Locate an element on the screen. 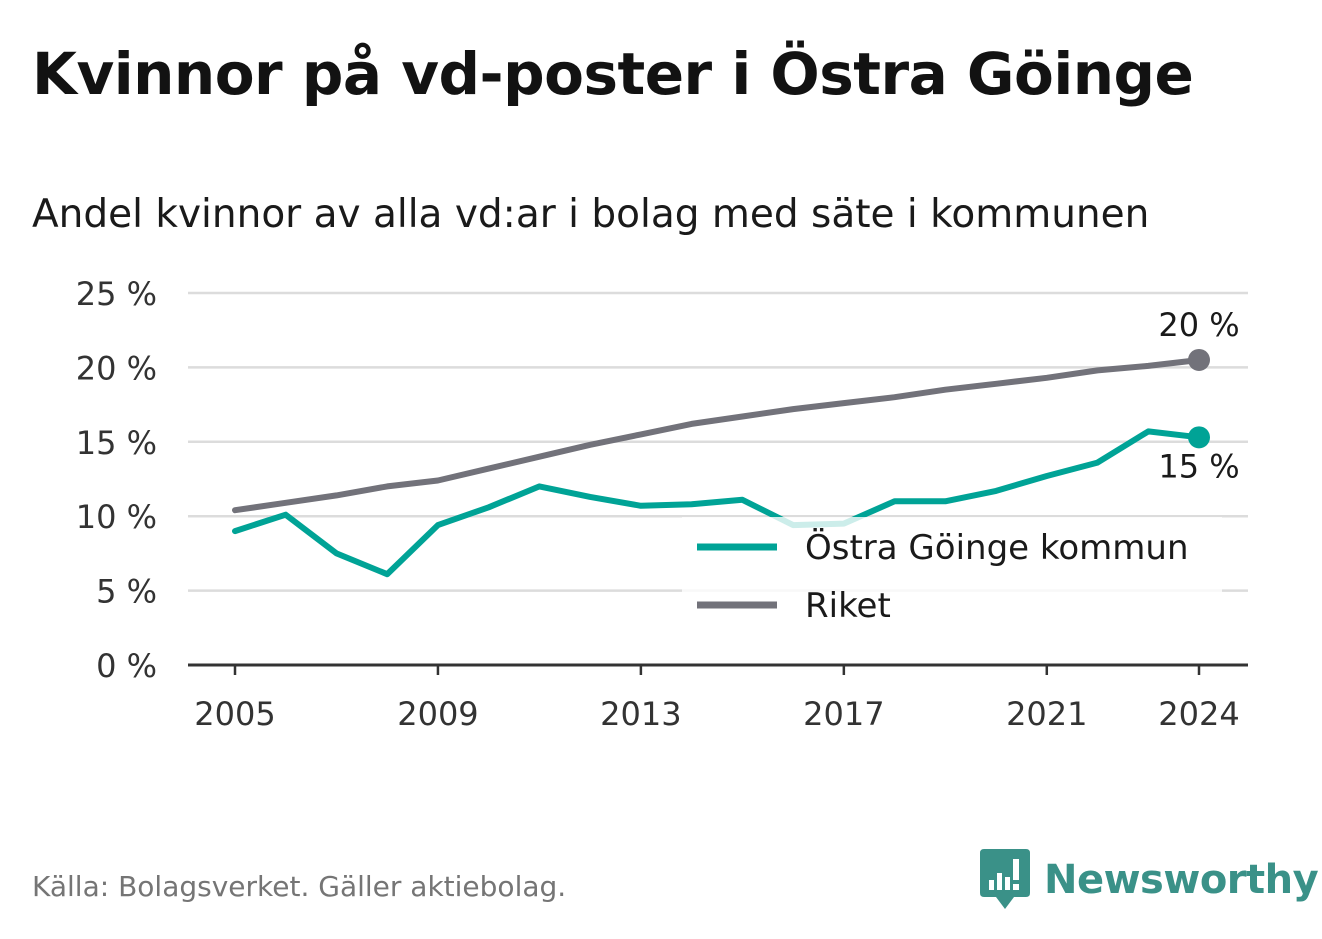  x-tick-label: 2013 is located at coordinates (640, 714).